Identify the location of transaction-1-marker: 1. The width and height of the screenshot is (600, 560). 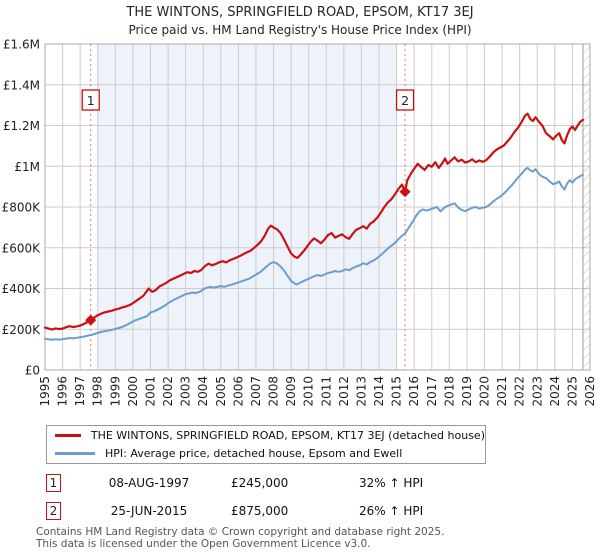
(53, 483).